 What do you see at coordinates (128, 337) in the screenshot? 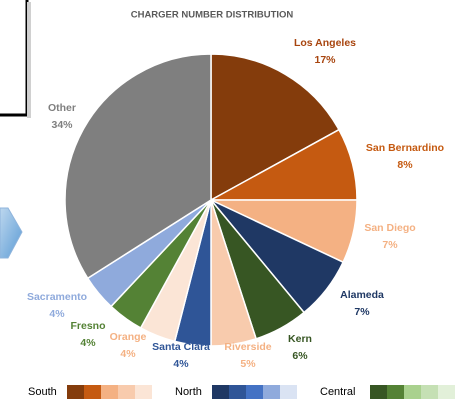
I see `slice-label: Orange` at bounding box center [128, 337].